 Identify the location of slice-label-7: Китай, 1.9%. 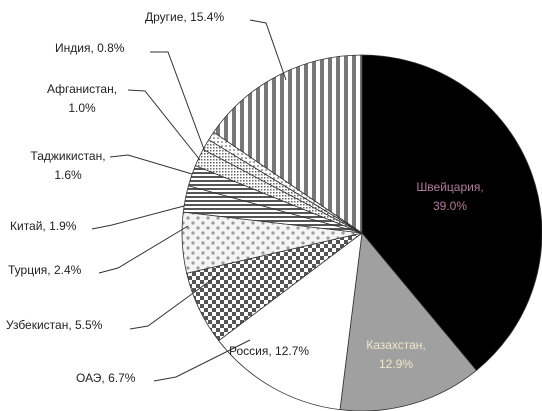
(43, 226).